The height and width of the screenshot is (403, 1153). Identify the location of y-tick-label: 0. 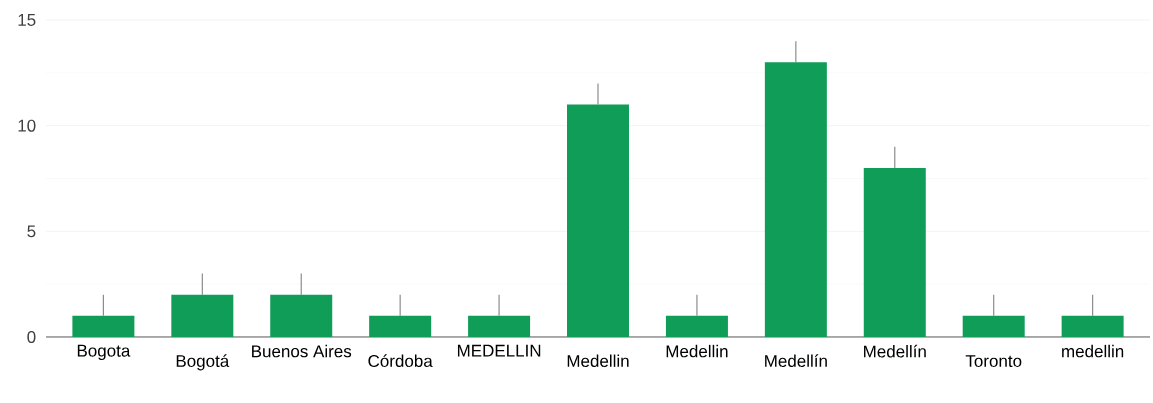
(31, 337).